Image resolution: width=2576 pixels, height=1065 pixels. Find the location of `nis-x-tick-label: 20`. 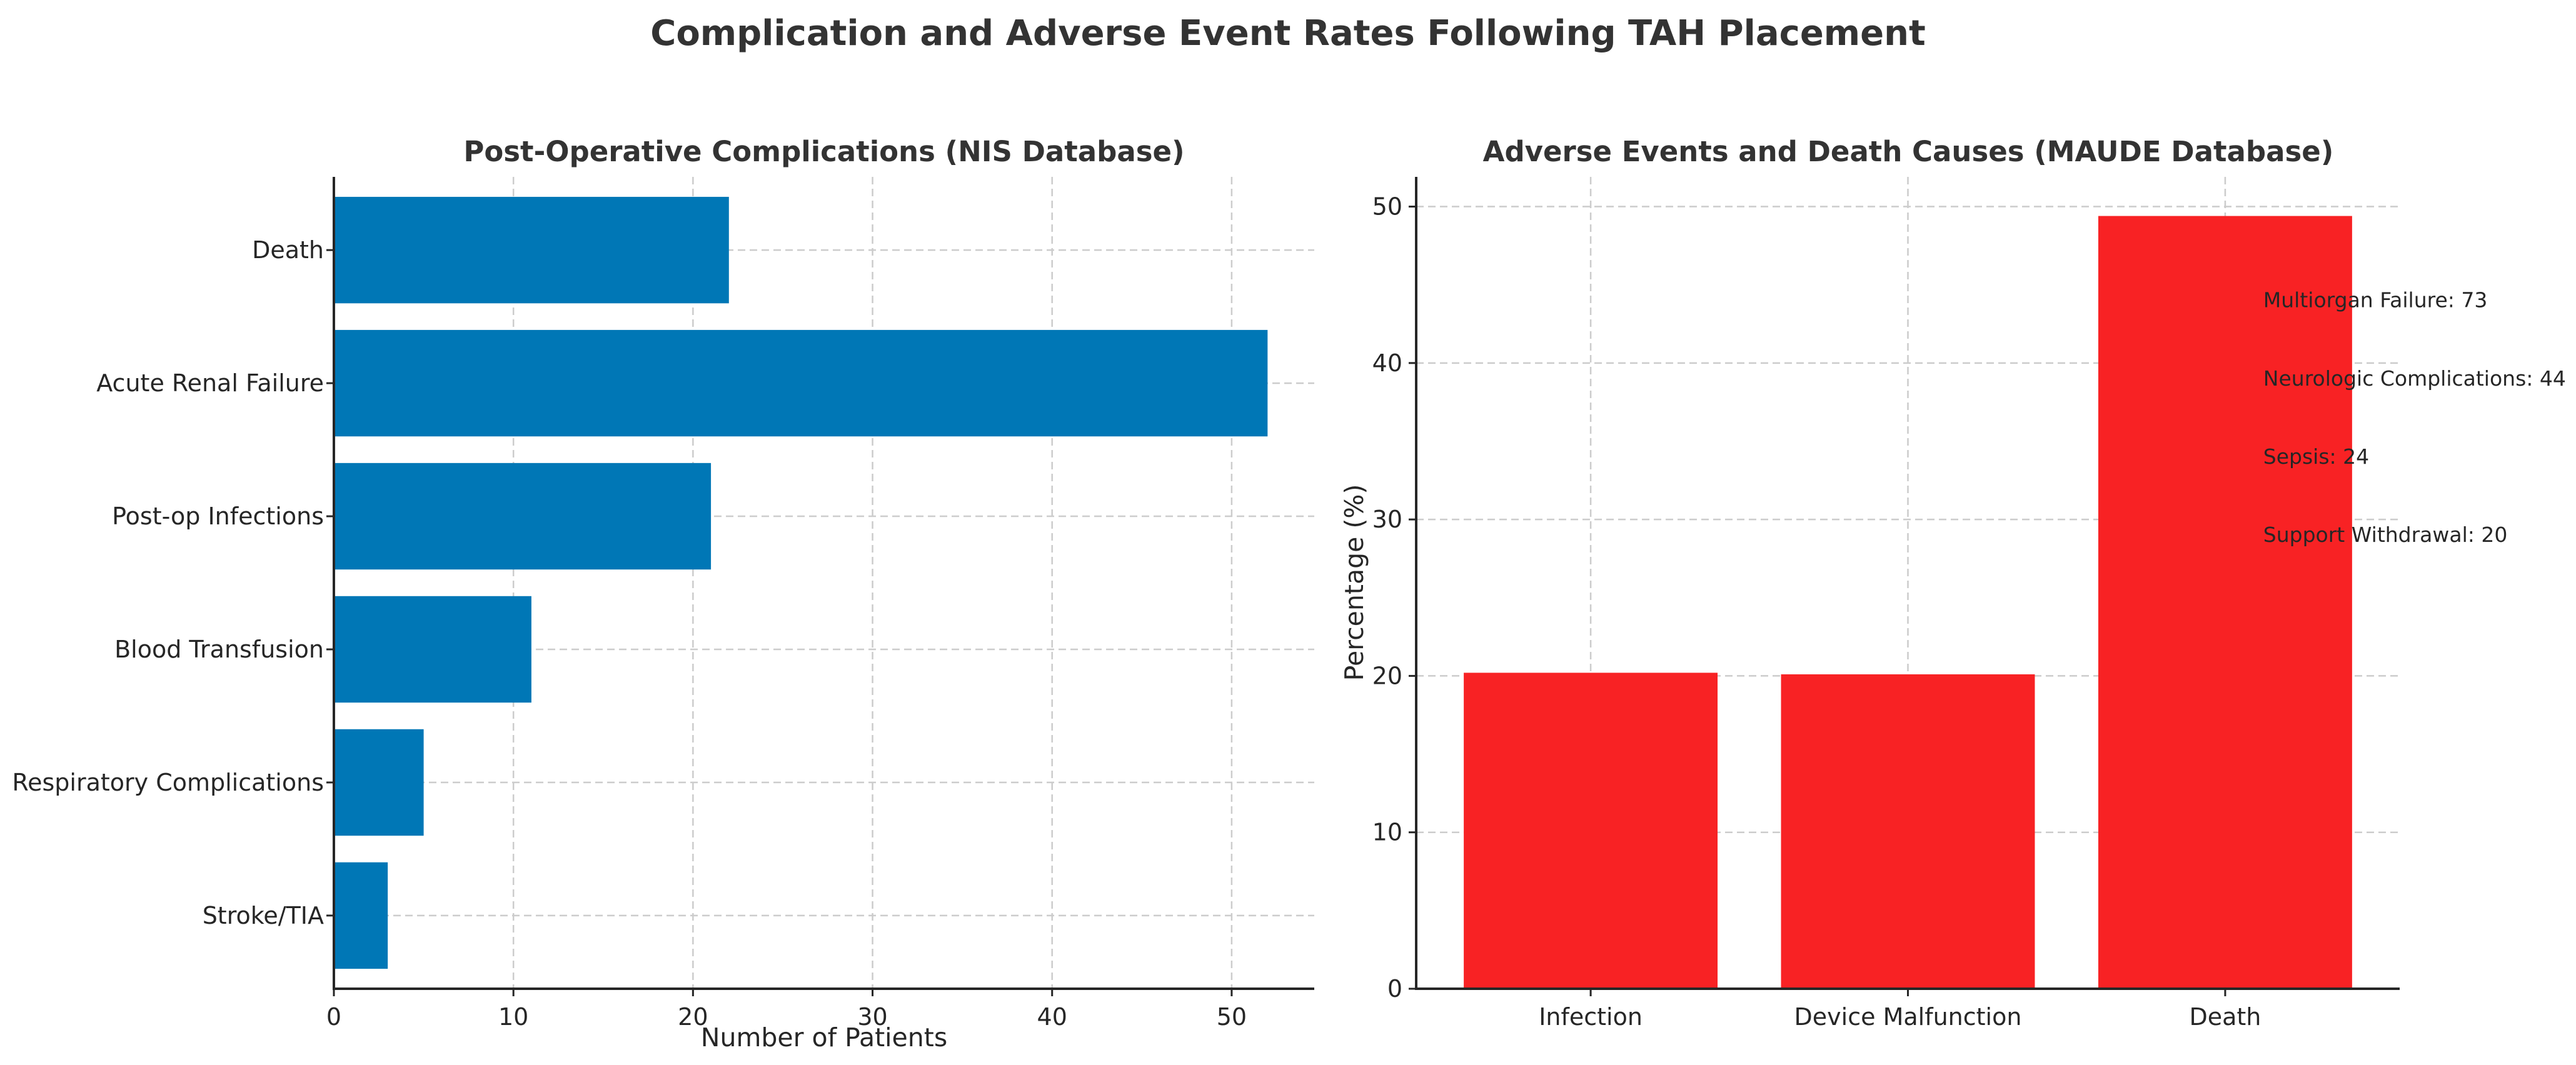

nis-x-tick-label: 20 is located at coordinates (693, 1017).